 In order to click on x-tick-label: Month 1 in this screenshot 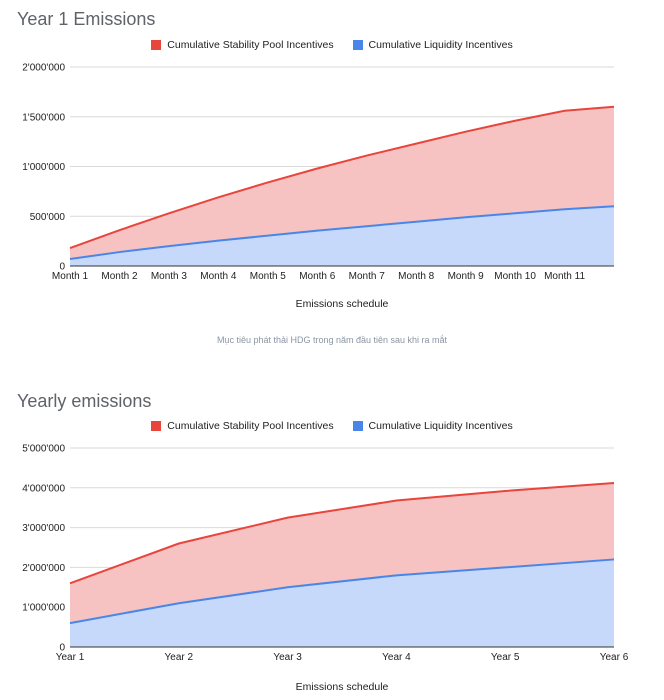, I will do `click(70, 276)`.